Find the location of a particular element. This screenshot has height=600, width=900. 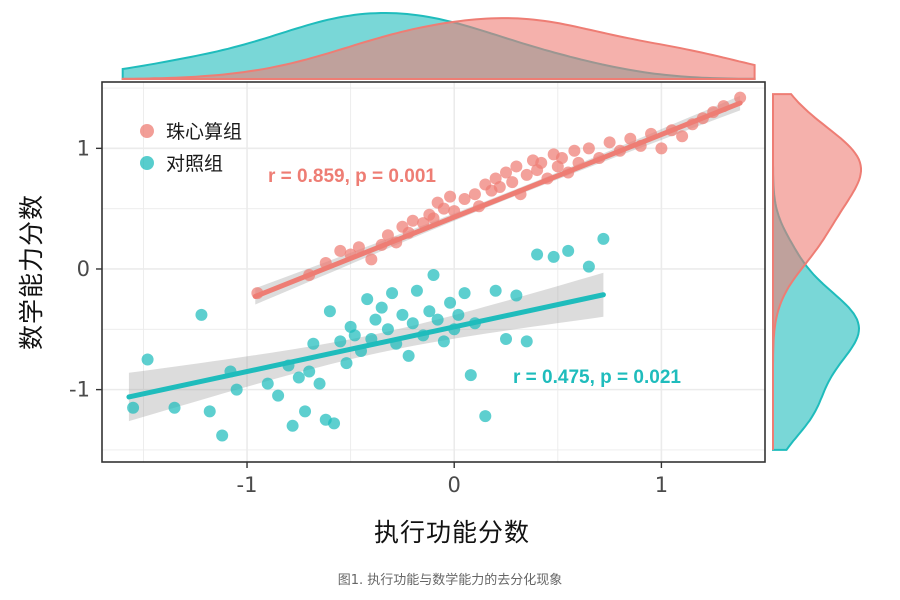

top-marginal-density is located at coordinates (438, 46).